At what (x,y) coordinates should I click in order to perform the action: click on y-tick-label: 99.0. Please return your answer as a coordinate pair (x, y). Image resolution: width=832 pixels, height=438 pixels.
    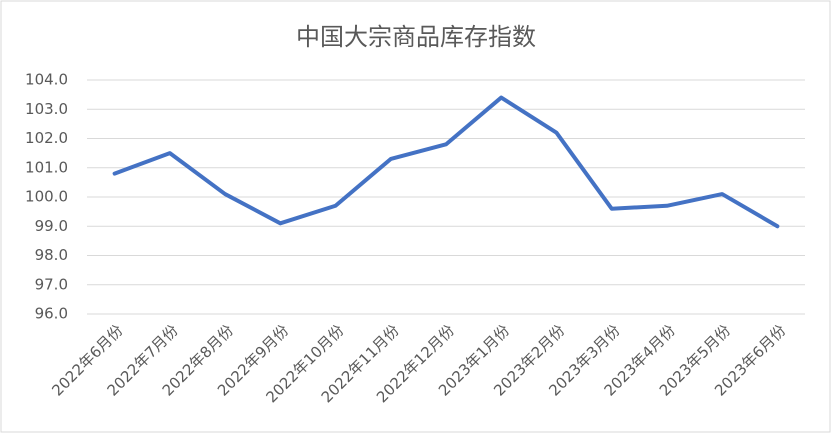
    Looking at the image, I should click on (51, 226).